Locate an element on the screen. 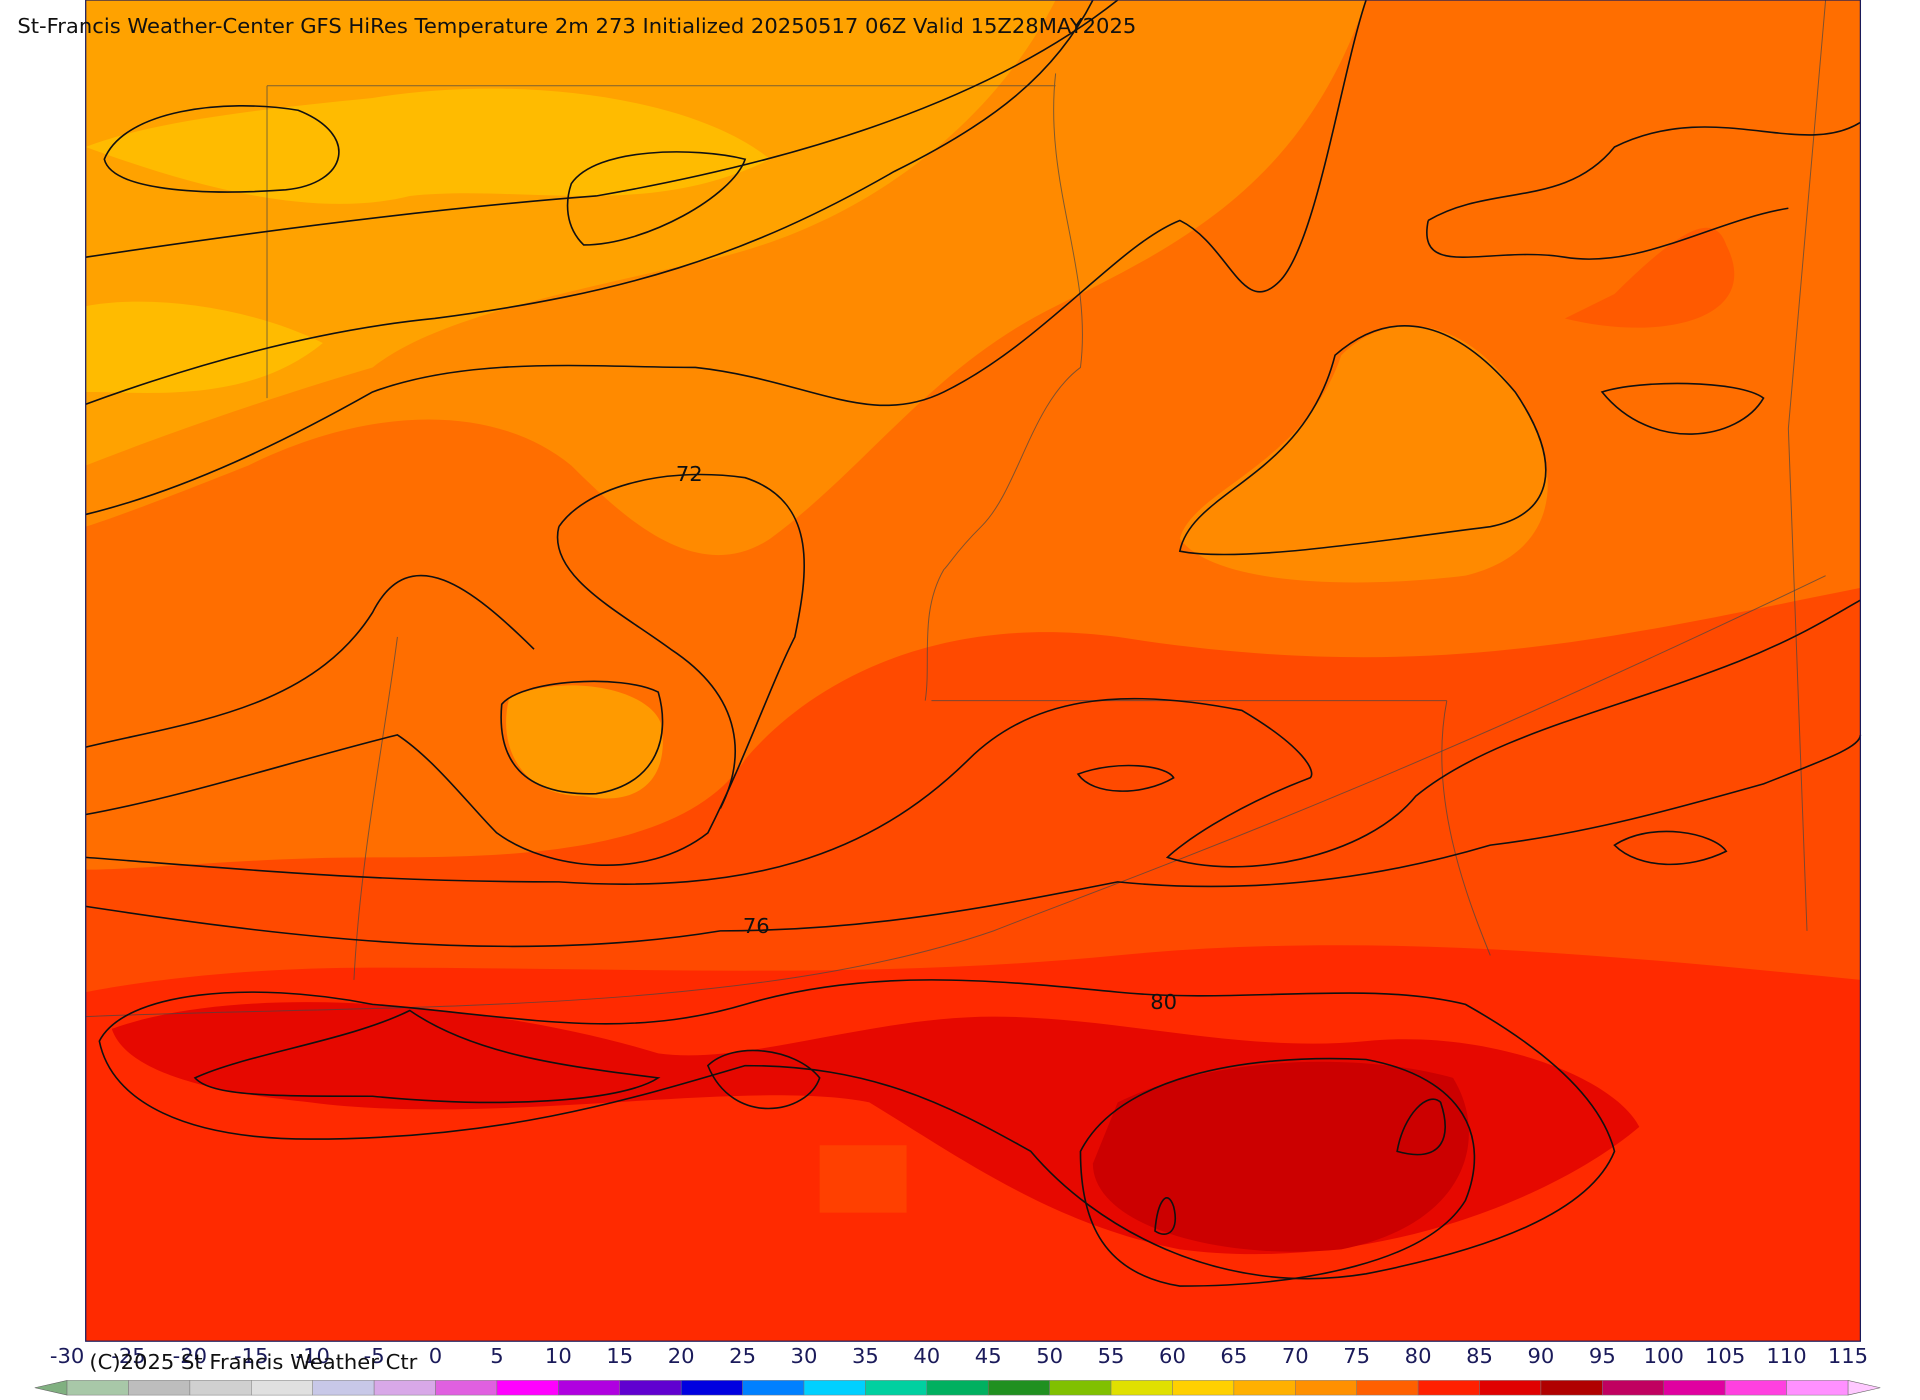 Image resolution: width=1920 pixels, height=1400 pixels. colorbar-tick-label: 65 is located at coordinates (1233, 1356).